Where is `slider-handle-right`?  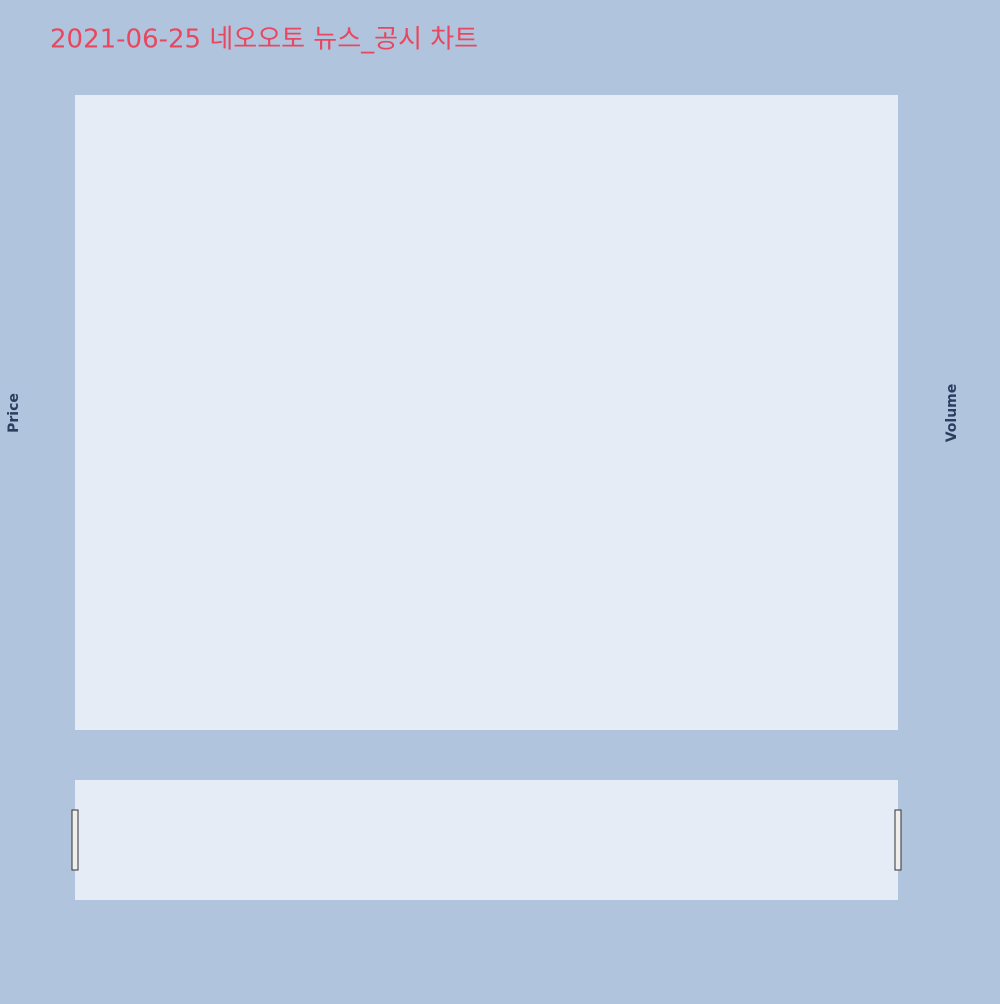
slider-handle-right is located at coordinates (898, 840).